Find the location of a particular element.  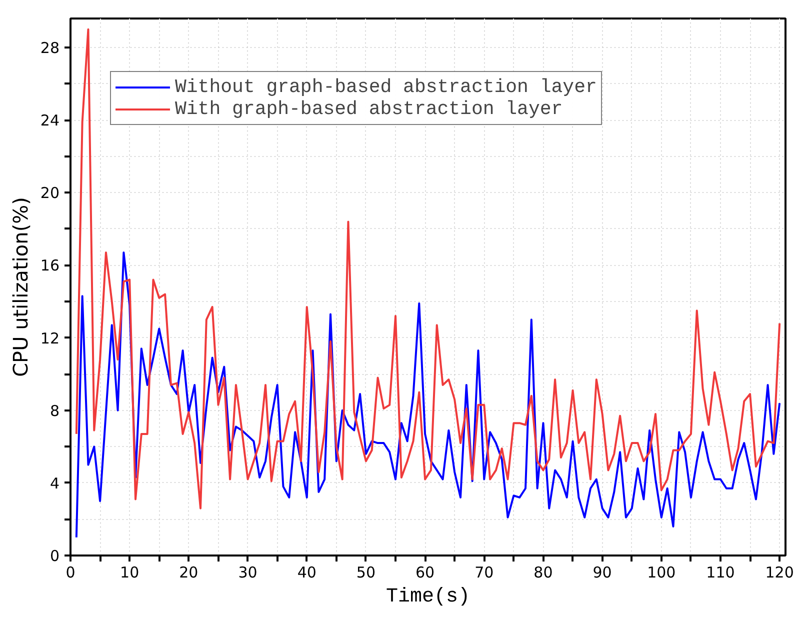

x-tick-label: 20 is located at coordinates (188, 573).